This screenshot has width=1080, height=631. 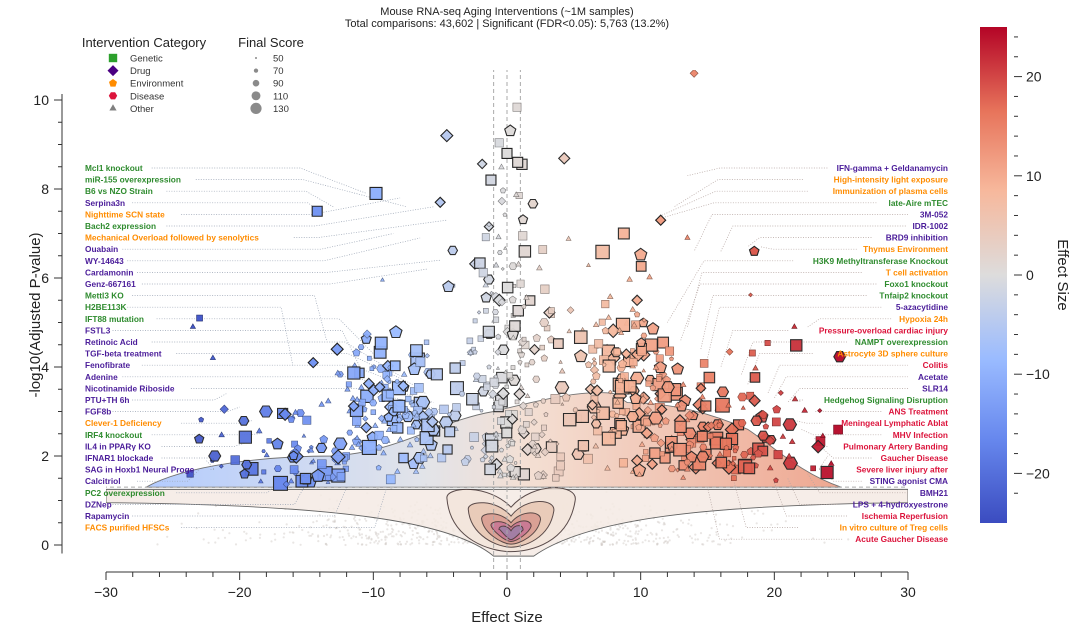 I want to click on annotation-label: IFT88 mutation, so click(x=114, y=319).